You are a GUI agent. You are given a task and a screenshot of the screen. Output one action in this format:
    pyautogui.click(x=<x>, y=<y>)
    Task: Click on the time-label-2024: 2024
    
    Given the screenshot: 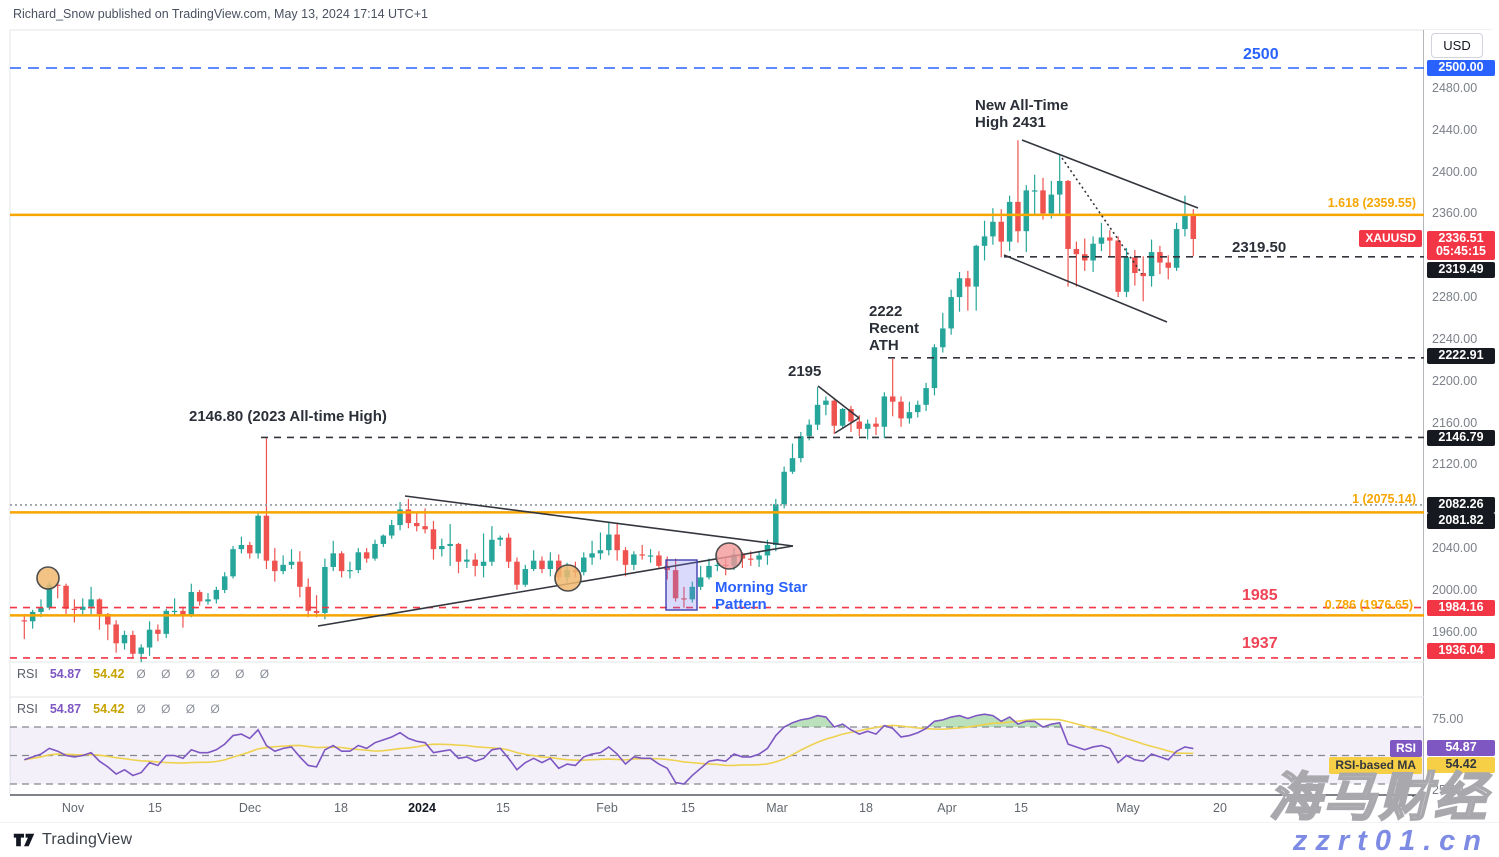 What is the action you would take?
    pyautogui.click(x=422, y=808)
    